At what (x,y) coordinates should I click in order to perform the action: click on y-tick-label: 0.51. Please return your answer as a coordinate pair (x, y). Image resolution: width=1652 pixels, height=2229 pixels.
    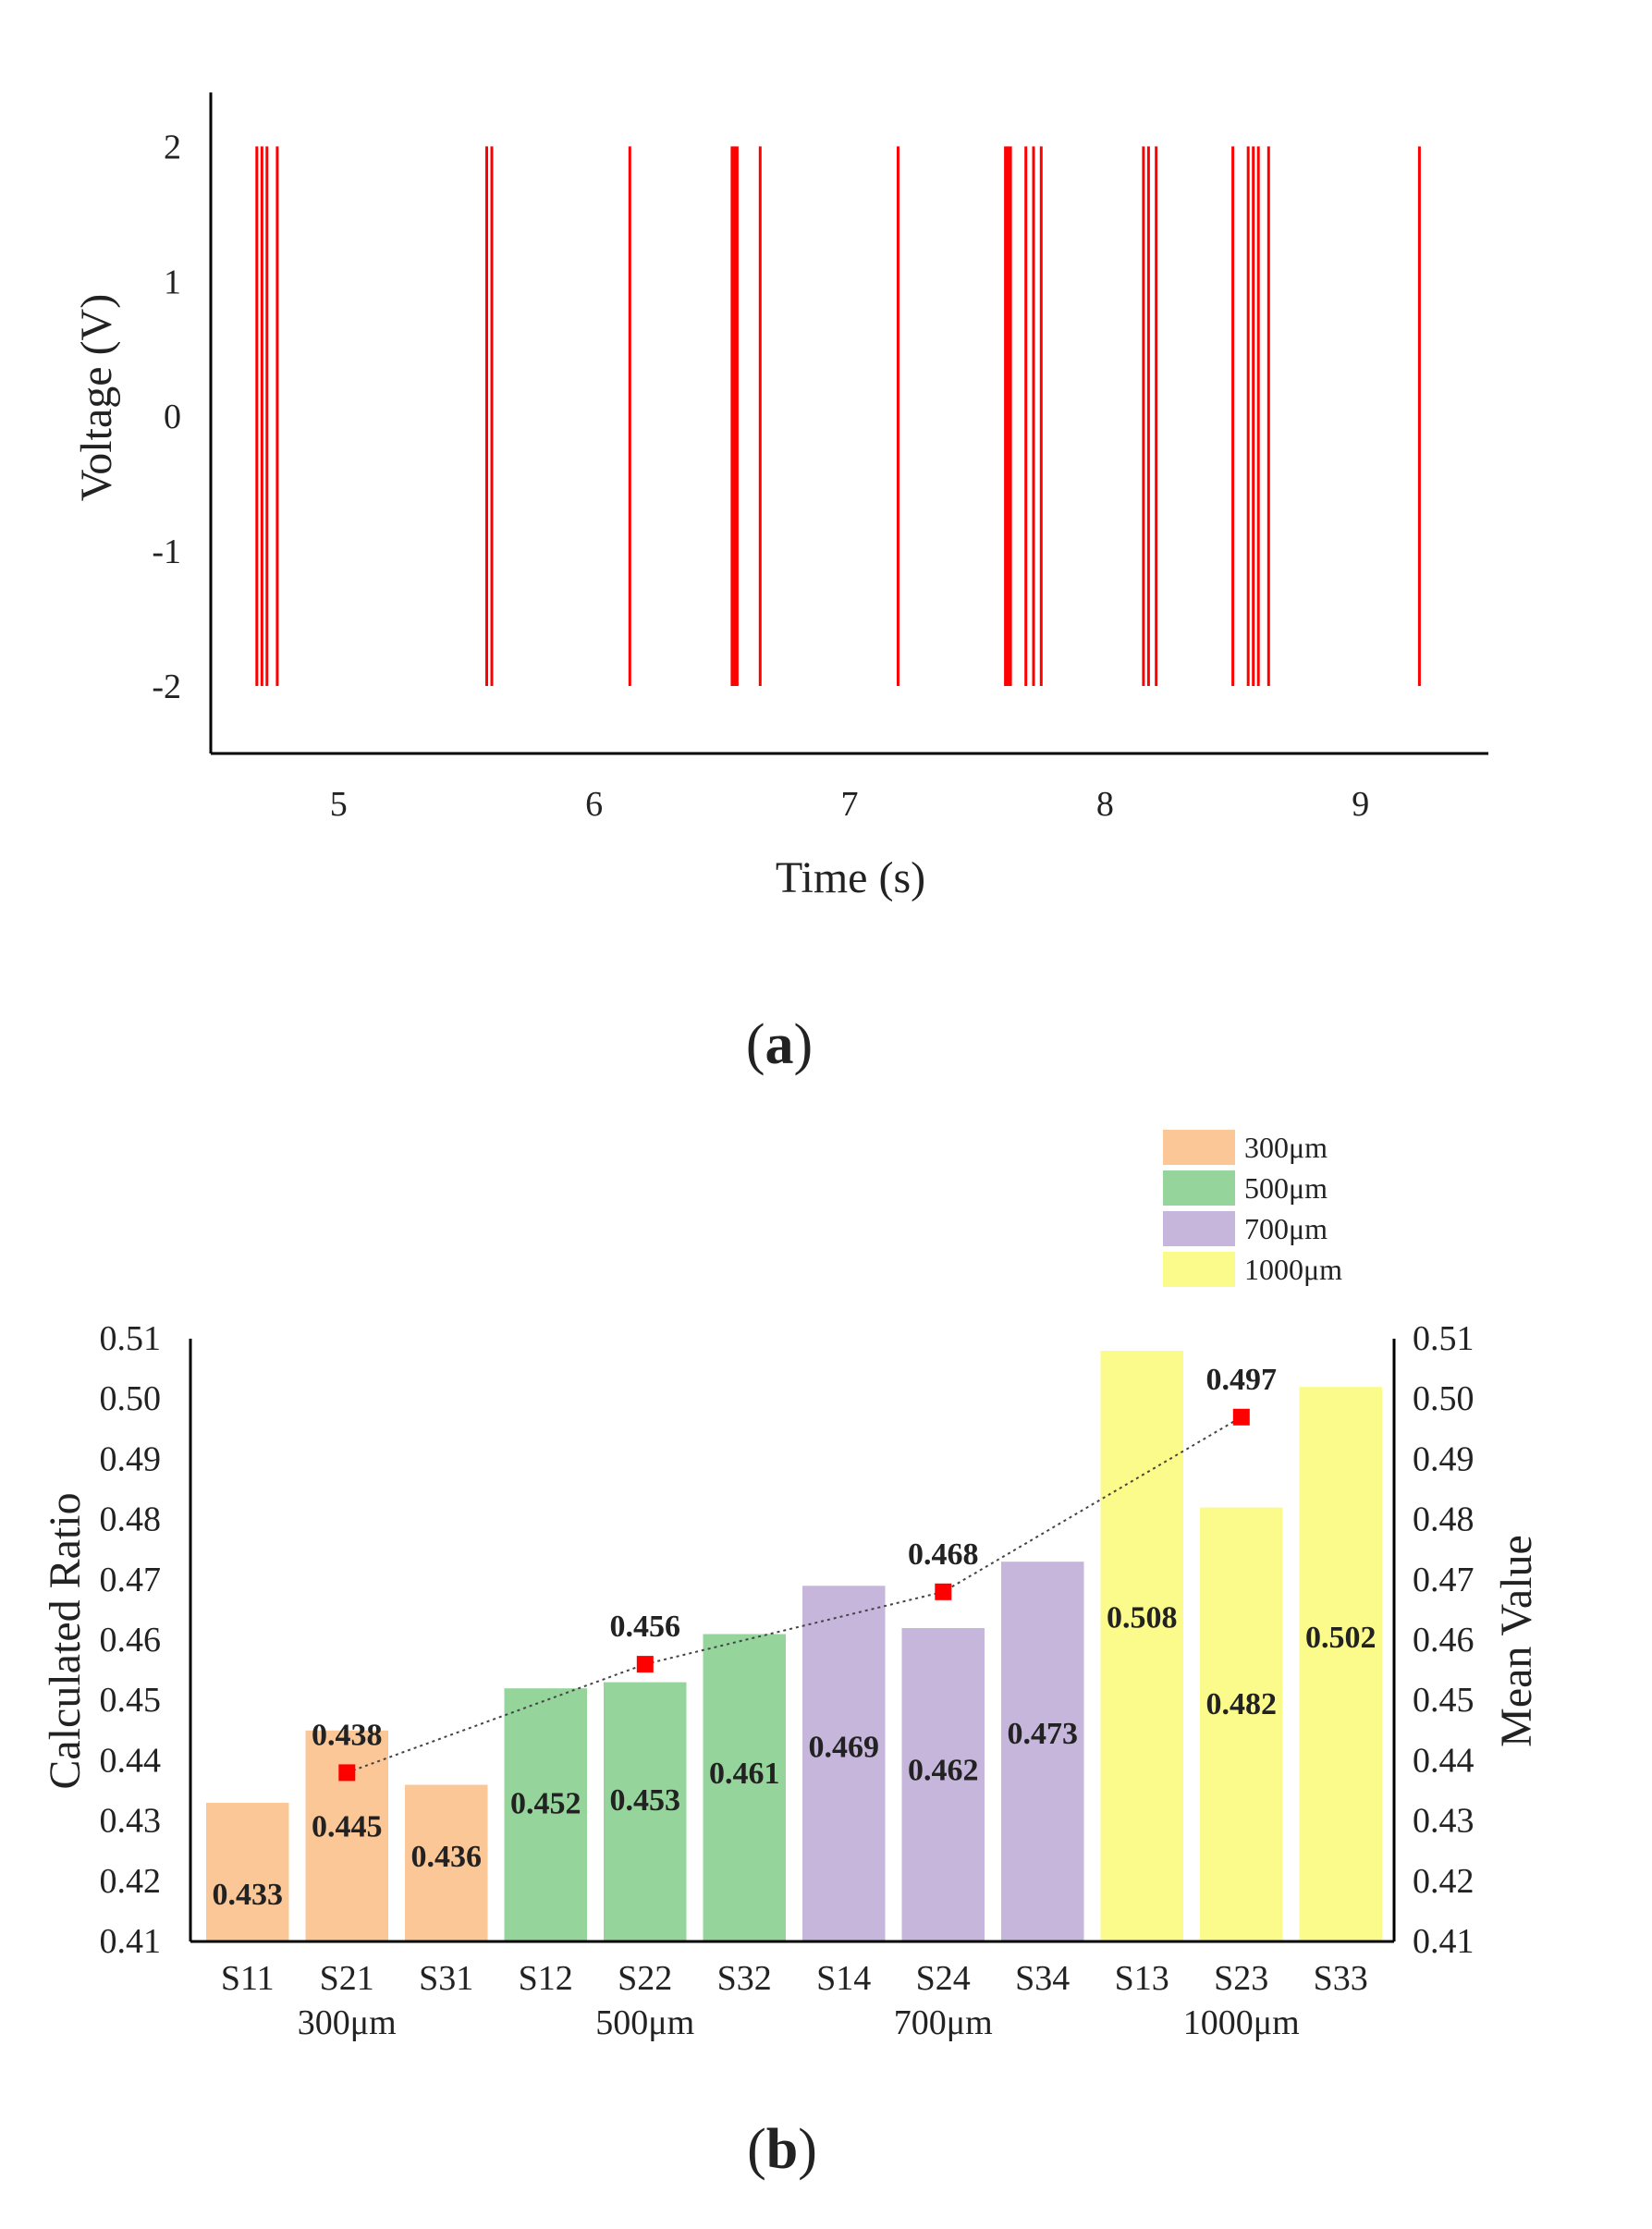
    Looking at the image, I should click on (131, 1338).